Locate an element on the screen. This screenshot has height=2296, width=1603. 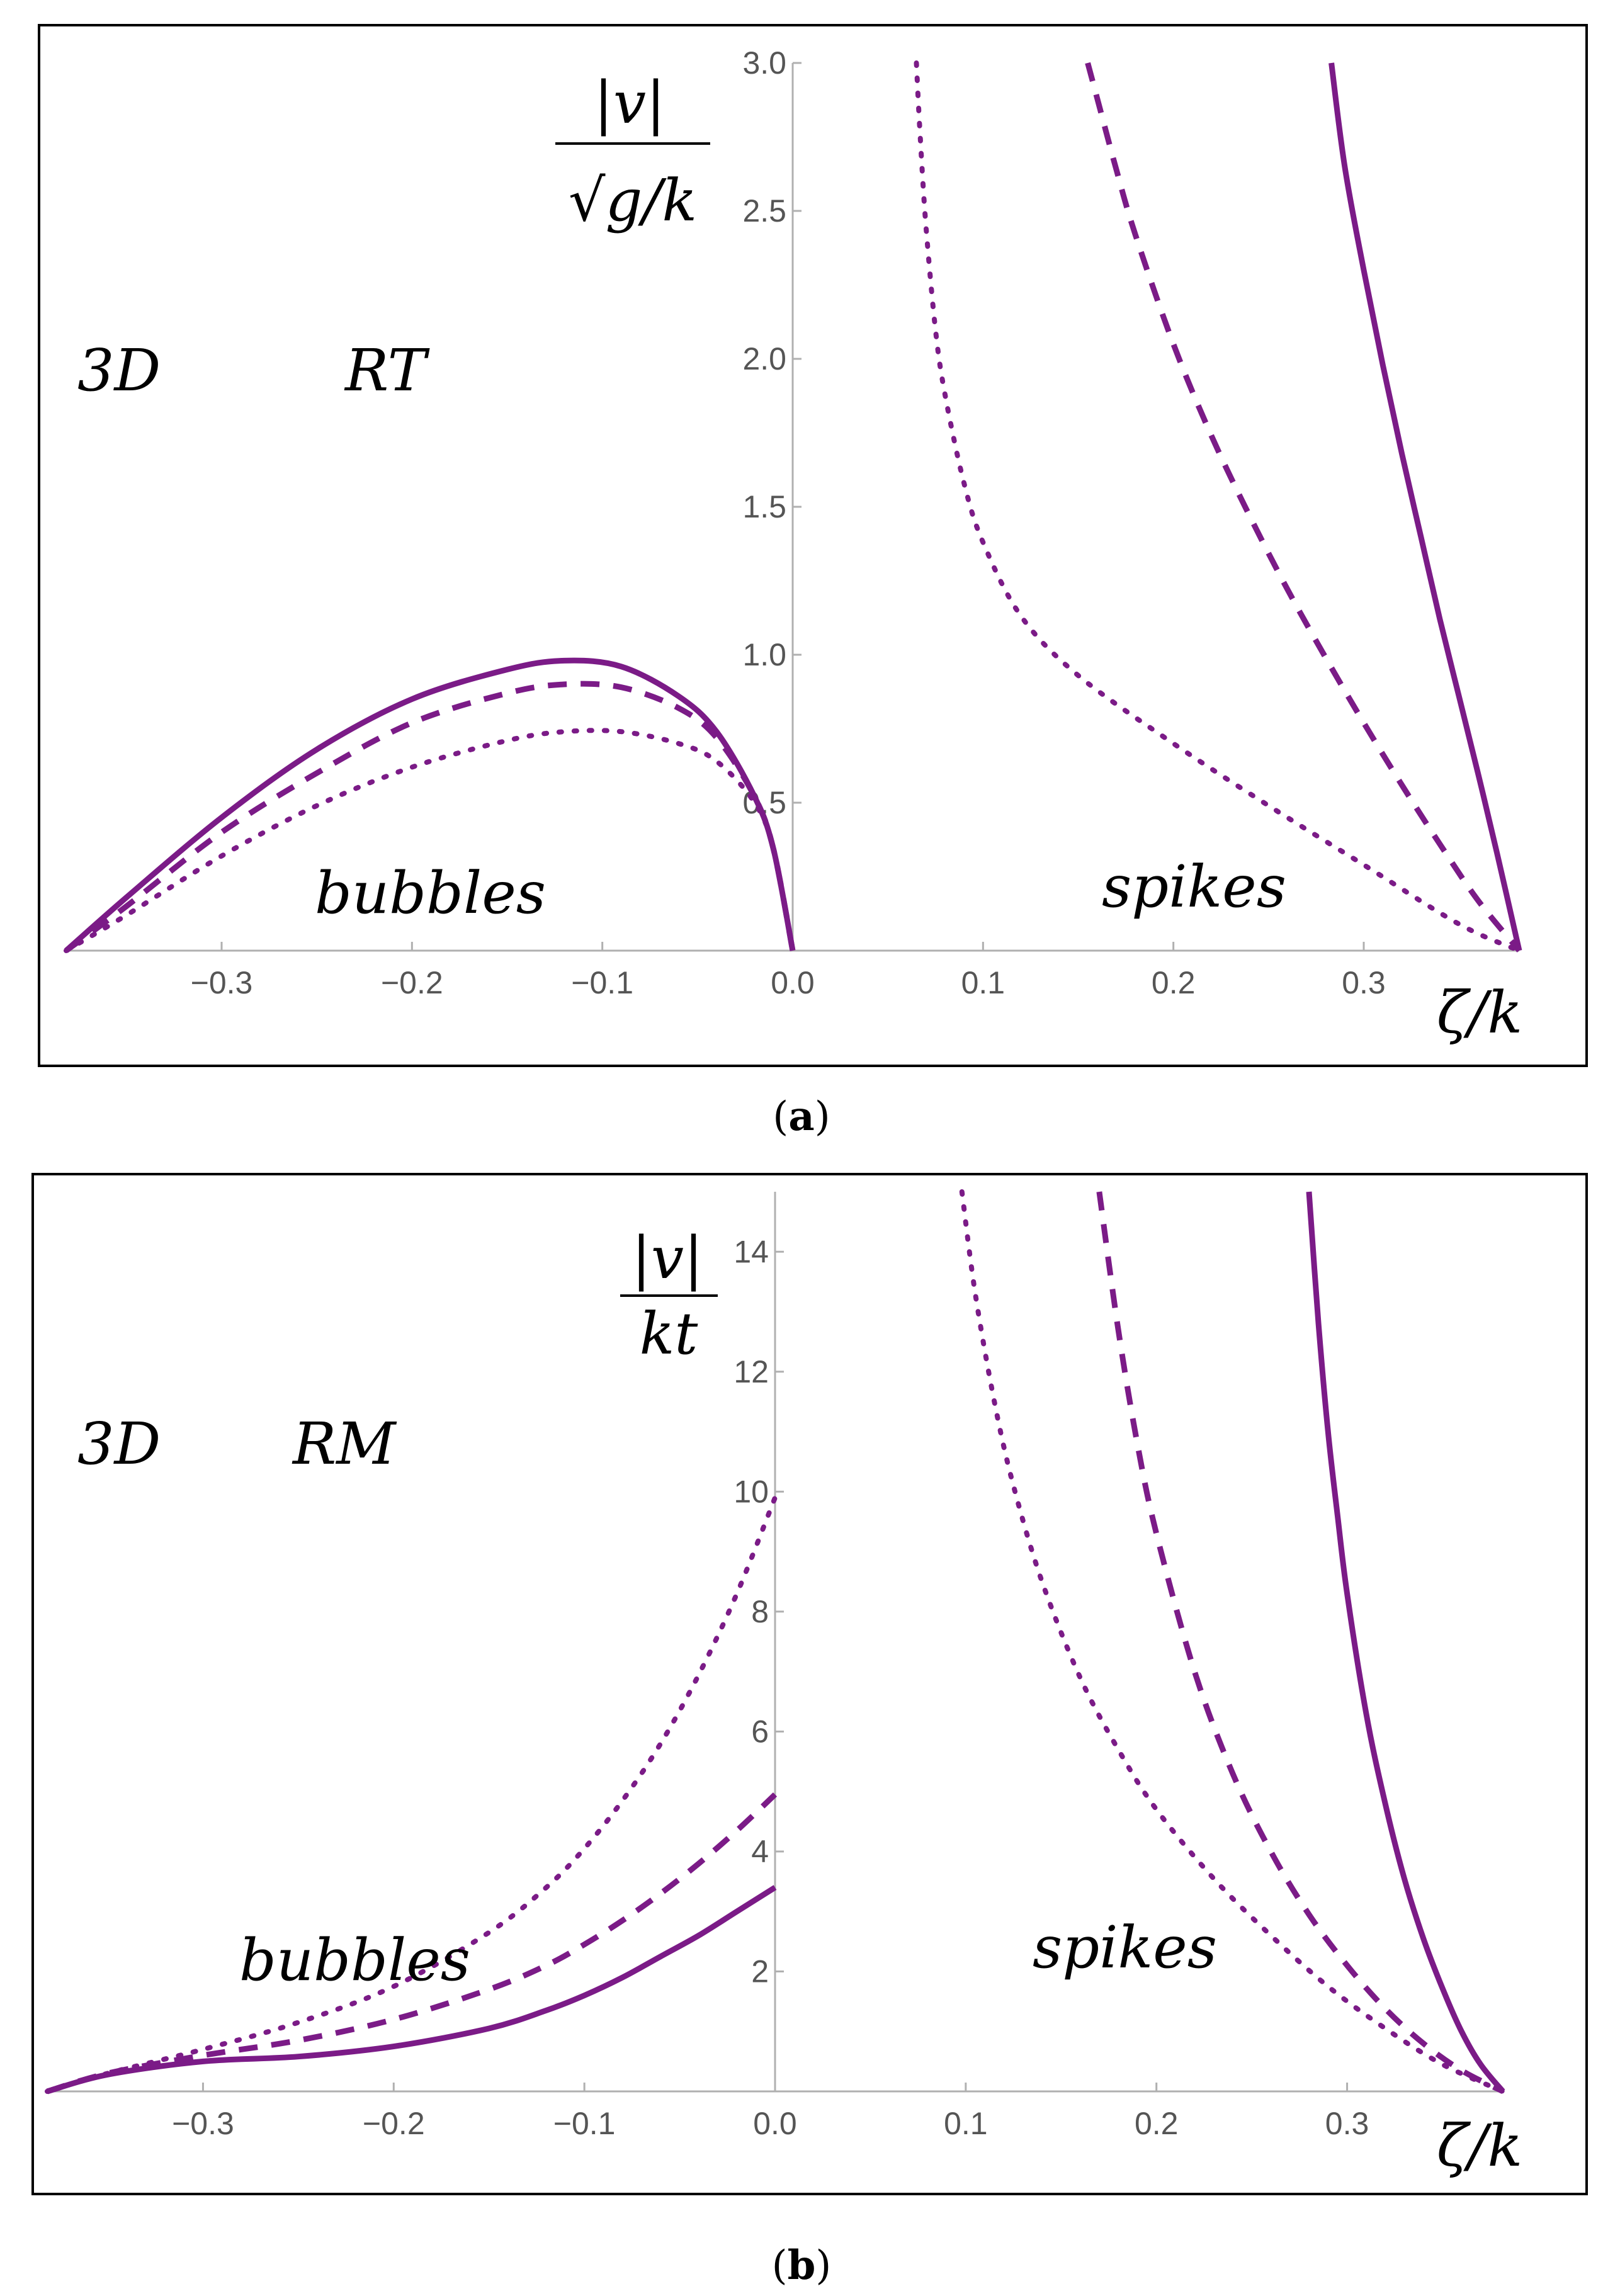
panel-a-ylabel-numerator: |v| is located at coordinates (630, 103).